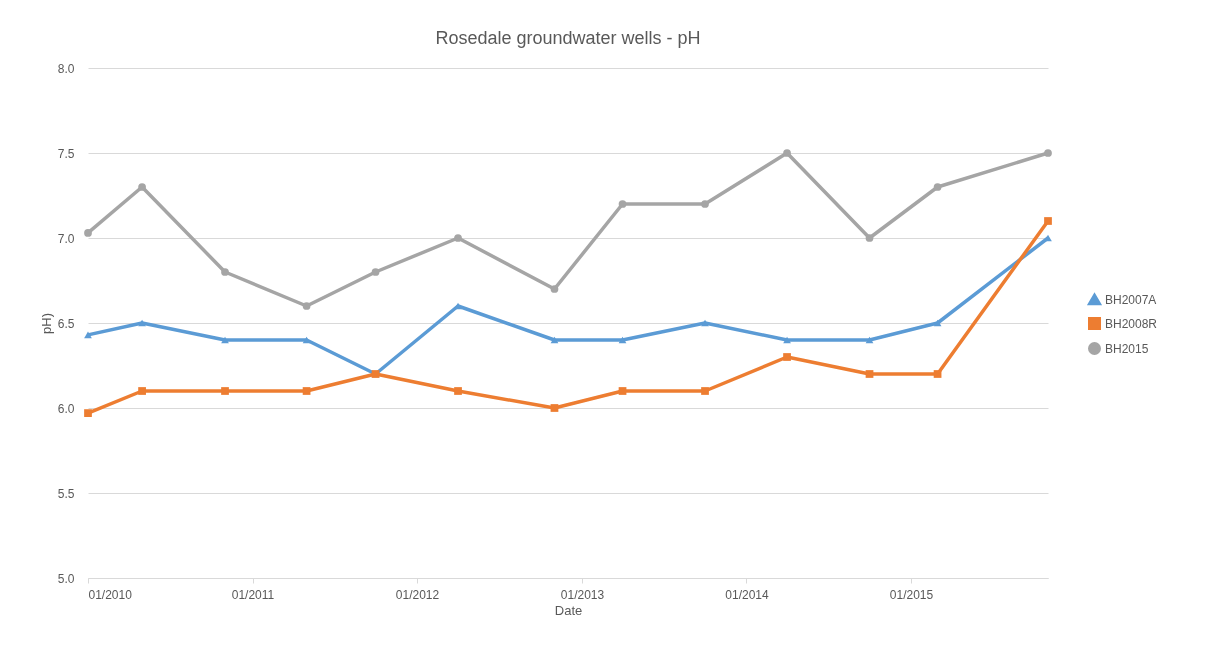  What do you see at coordinates (66, 493) in the screenshot?
I see `y-tick-label: 5.5` at bounding box center [66, 493].